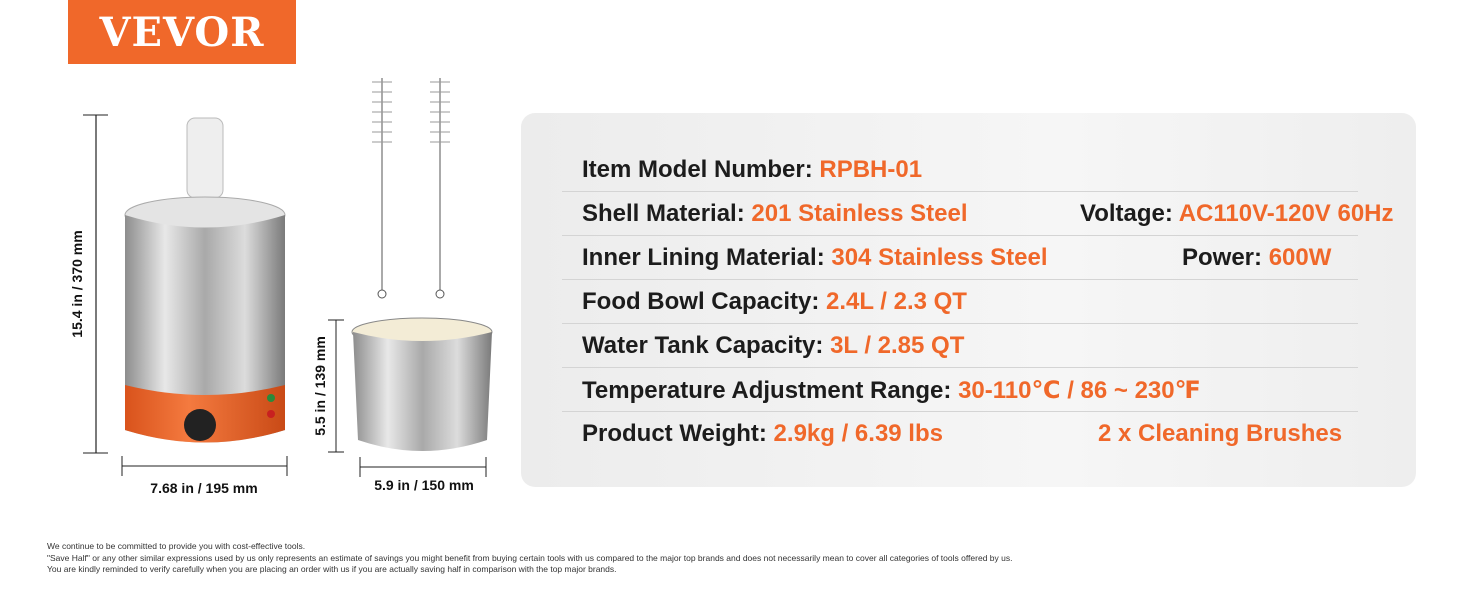 This screenshot has height=600, width=1464. Describe the element at coordinates (205, 158) in the screenshot. I see `pump` at that location.